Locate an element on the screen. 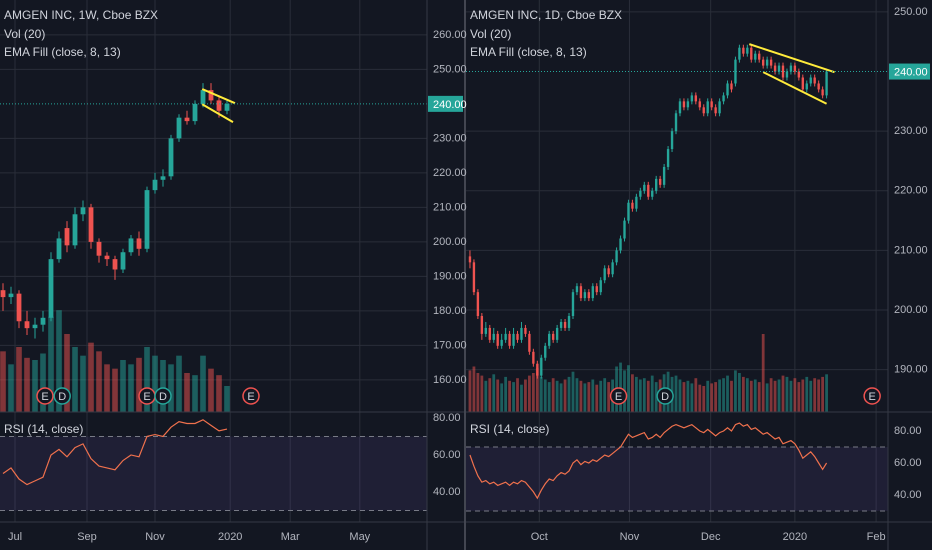  rsi-legend: RSI (14, close) is located at coordinates (43, 429).